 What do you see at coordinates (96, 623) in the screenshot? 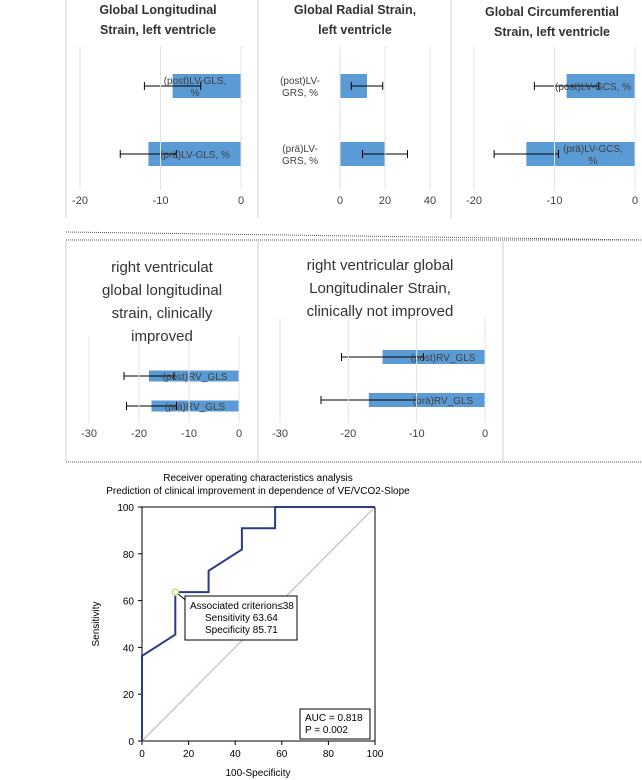
I see `y-axis-label: Sensitivity` at bounding box center [96, 623].